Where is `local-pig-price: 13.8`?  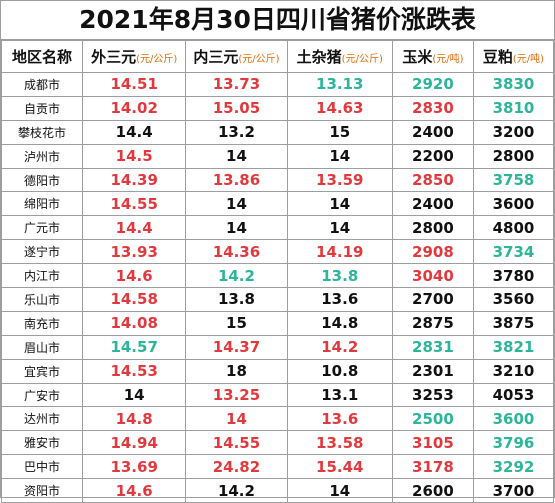 local-pig-price: 13.8 is located at coordinates (339, 276).